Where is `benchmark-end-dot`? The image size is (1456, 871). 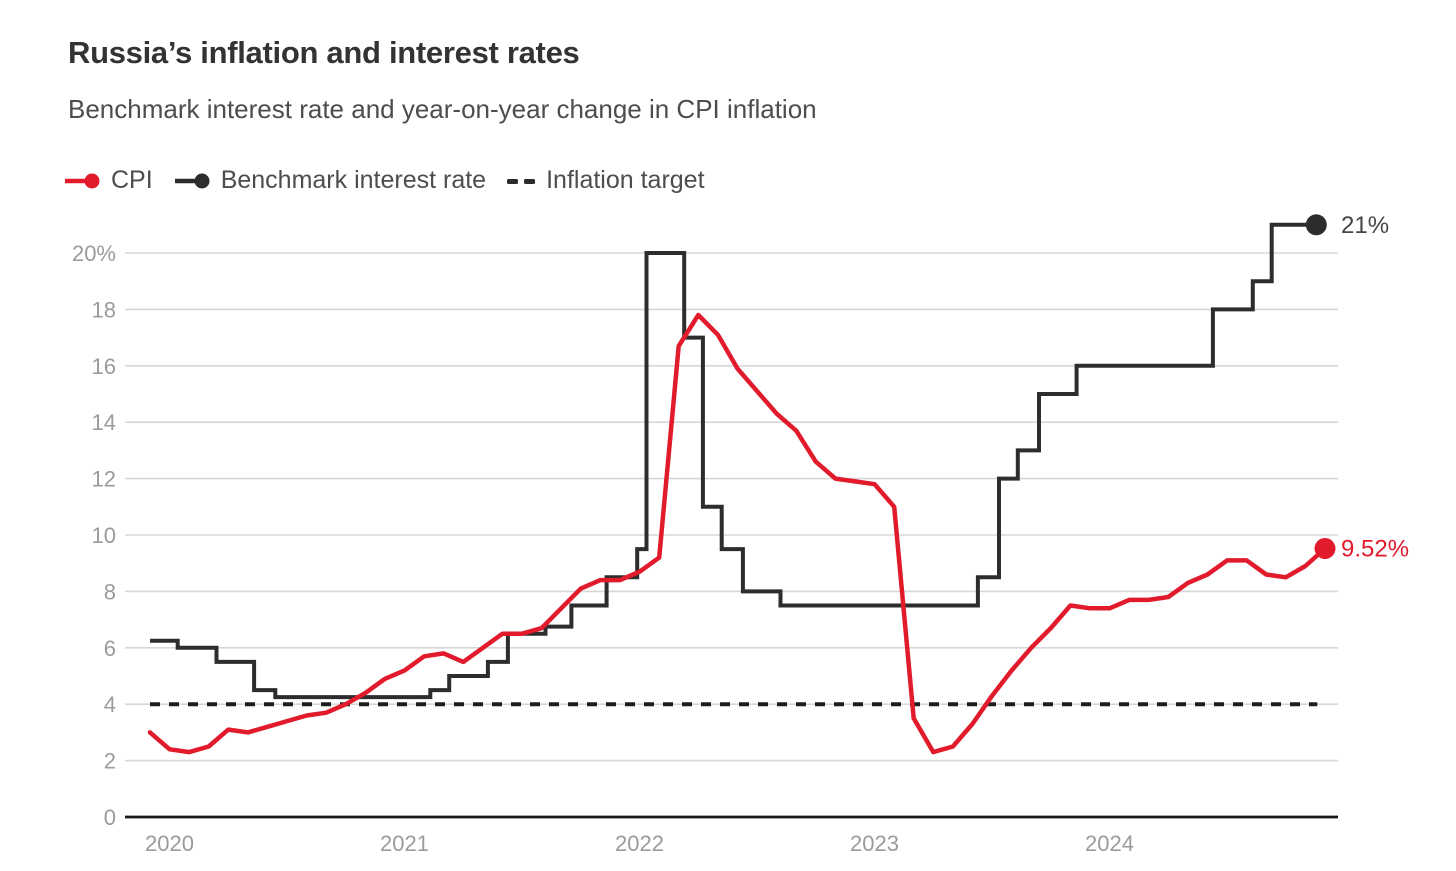
benchmark-end-dot is located at coordinates (1316, 225).